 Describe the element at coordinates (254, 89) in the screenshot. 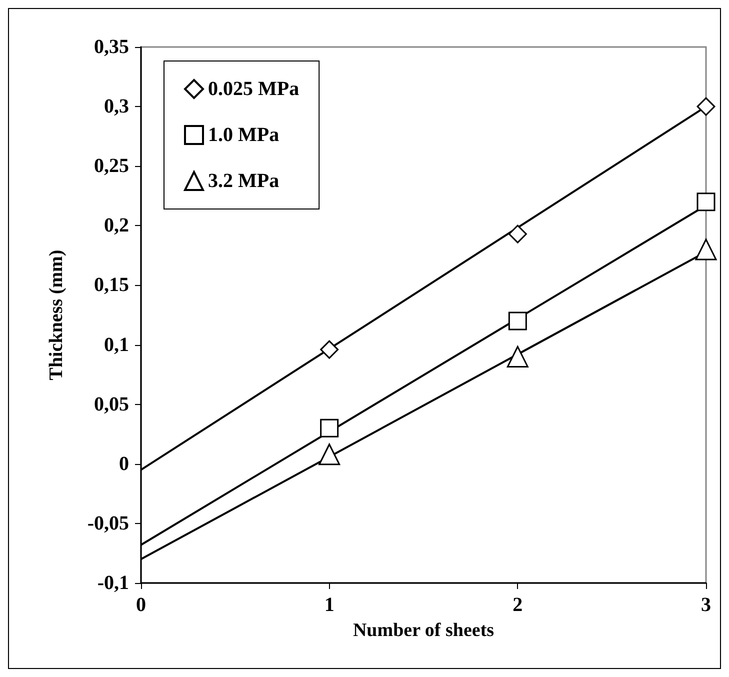

I see `legend-label: 0.025 MPa` at that location.